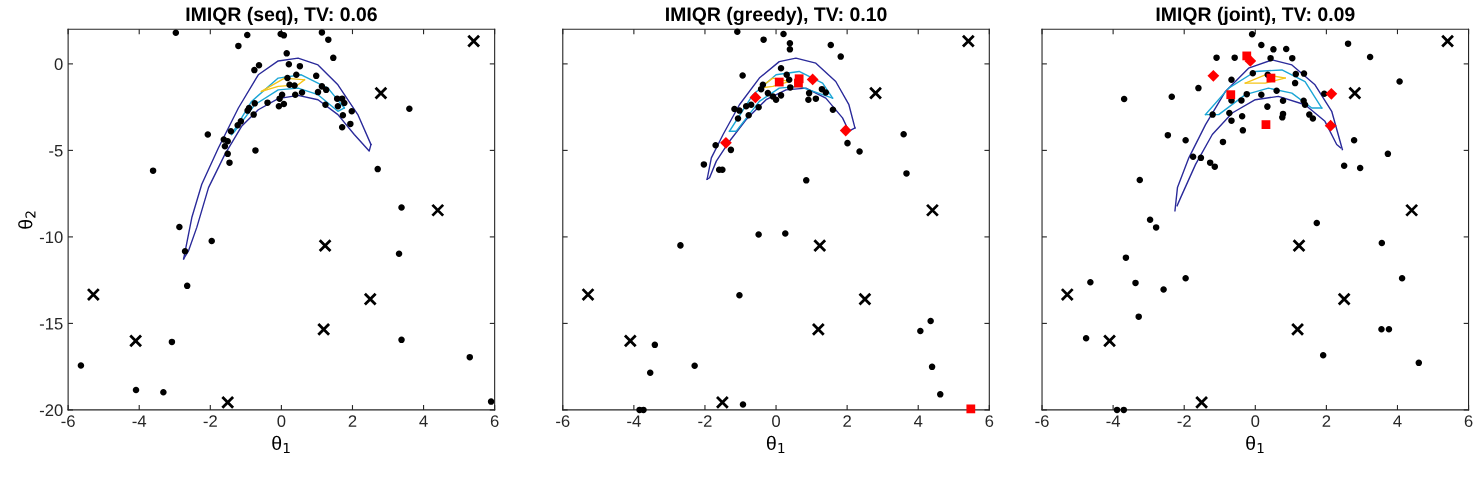  I want to click on y-axis-title: θ$_{2}$, so click(27, 220).